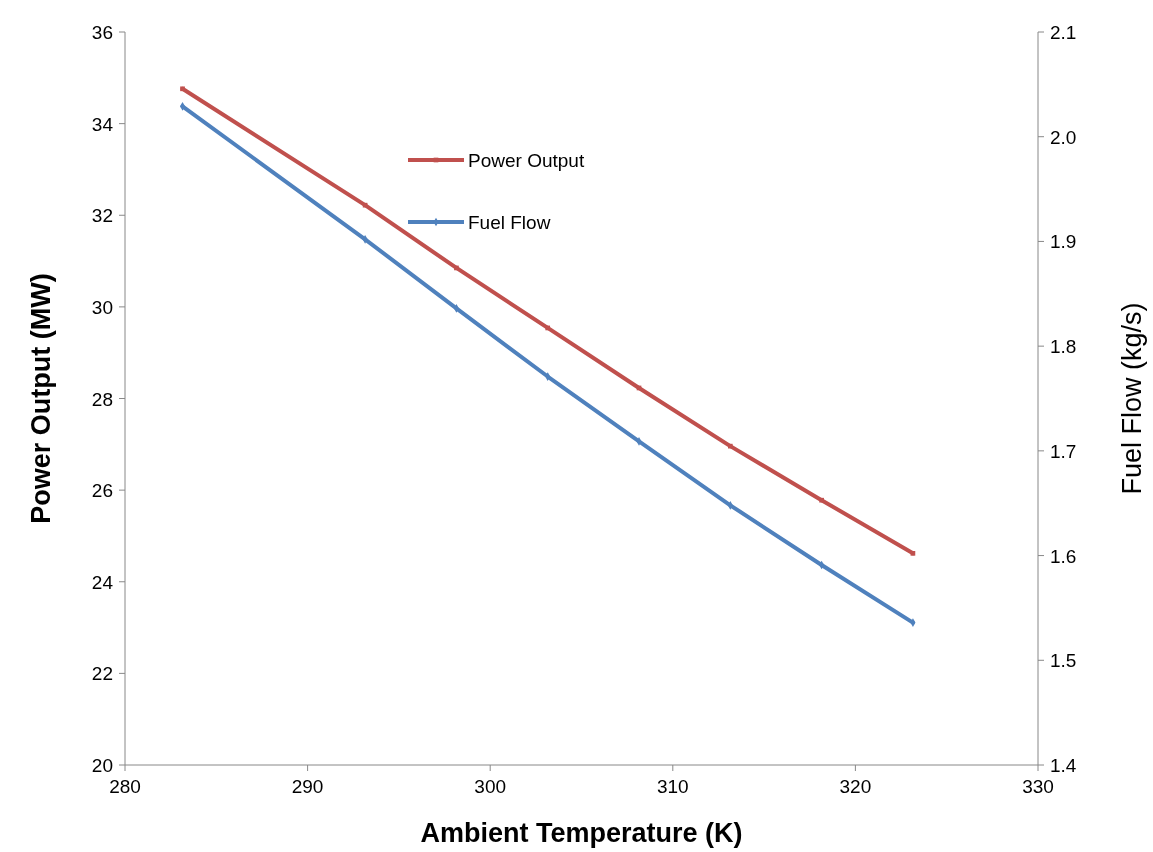 The width and height of the screenshot is (1153, 852). Describe the element at coordinates (307, 786) in the screenshot. I see `x-tick-label: 290` at that location.